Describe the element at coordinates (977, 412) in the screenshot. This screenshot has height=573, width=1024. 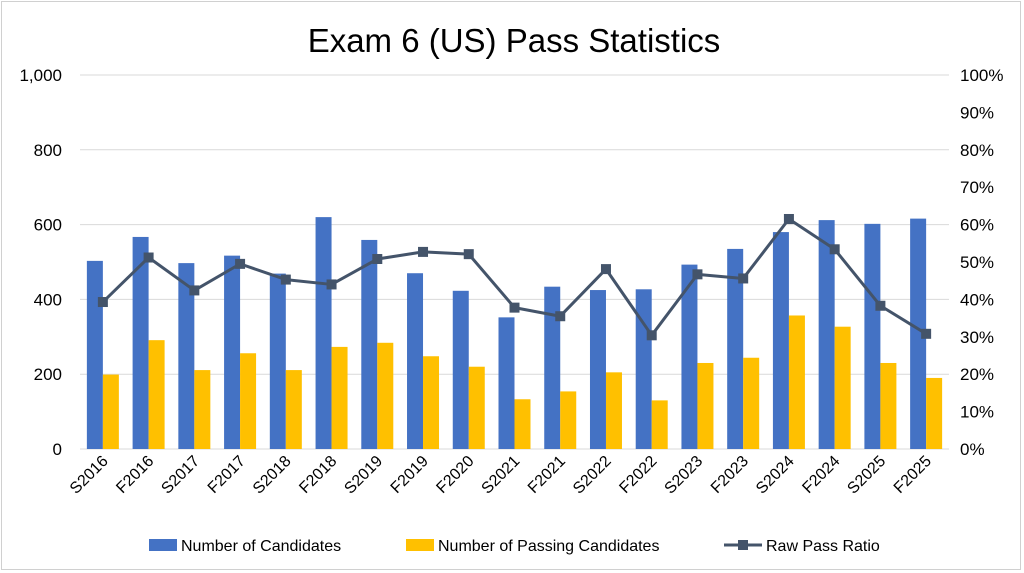
I see `y-right-tick-label: 10%` at that location.